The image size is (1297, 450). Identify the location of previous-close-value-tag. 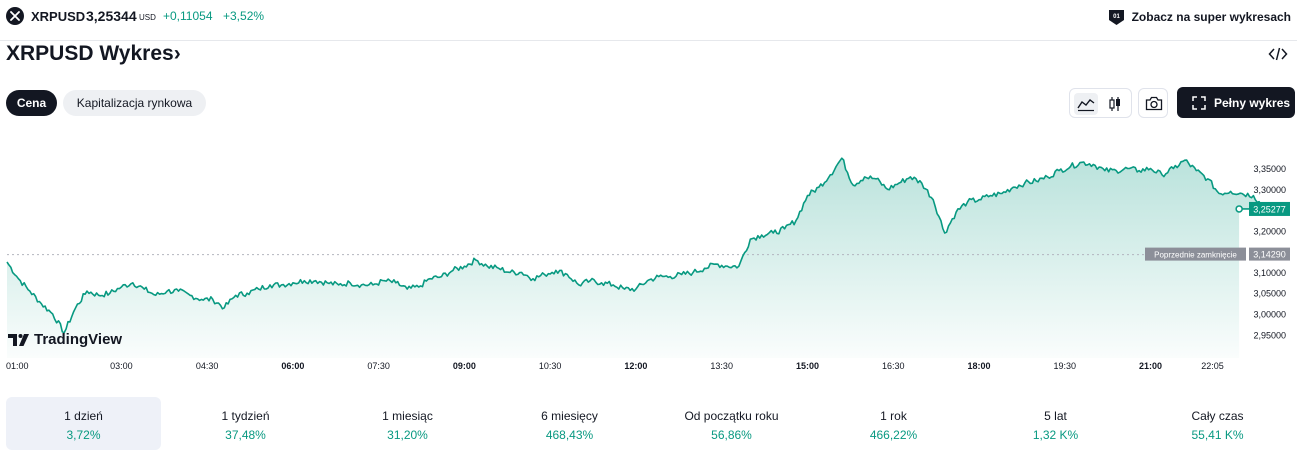
(1269, 254).